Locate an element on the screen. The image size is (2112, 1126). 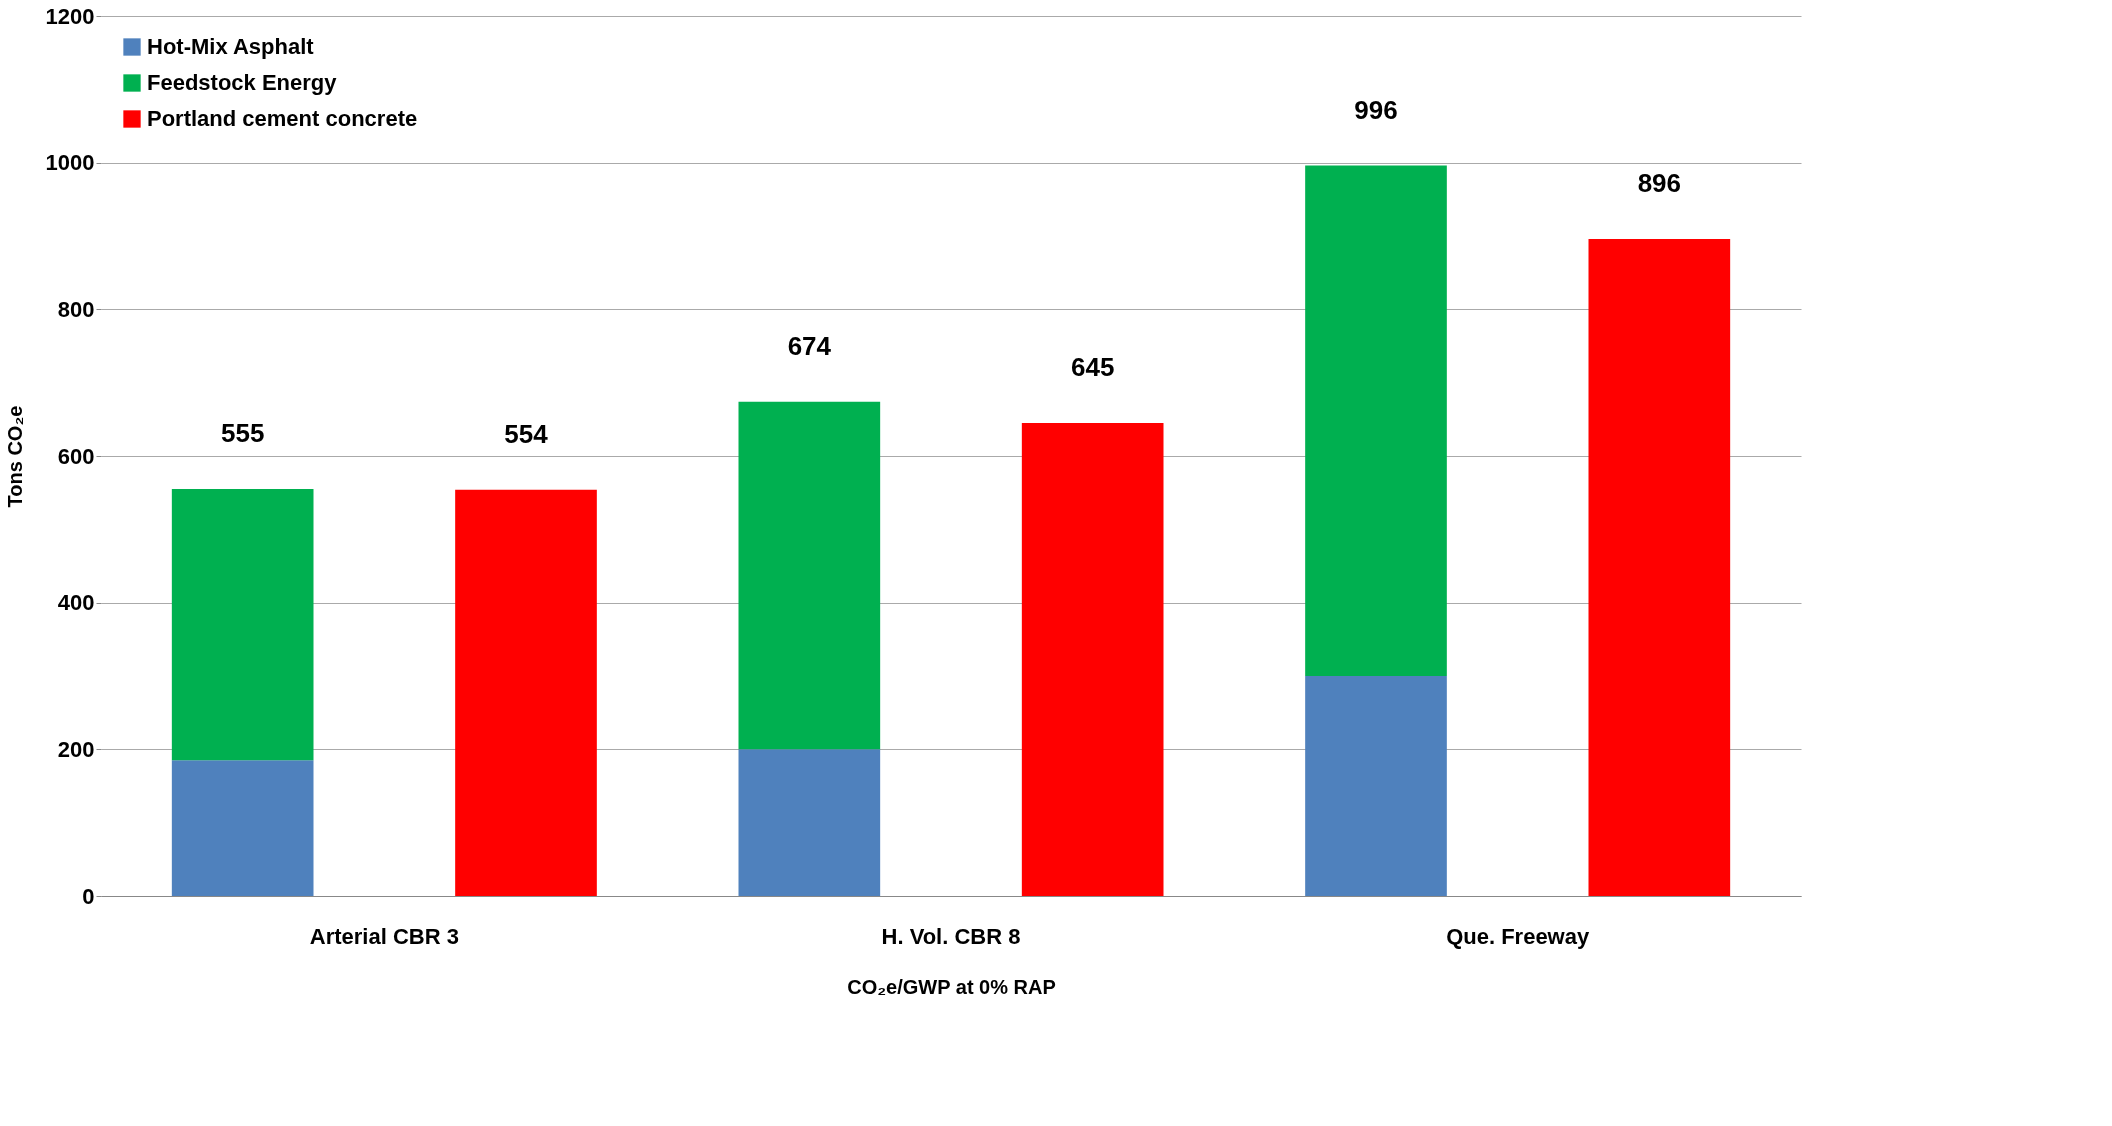
x-axis-title: CO₂e/GWP at 0% RAP is located at coordinates (951, 986).